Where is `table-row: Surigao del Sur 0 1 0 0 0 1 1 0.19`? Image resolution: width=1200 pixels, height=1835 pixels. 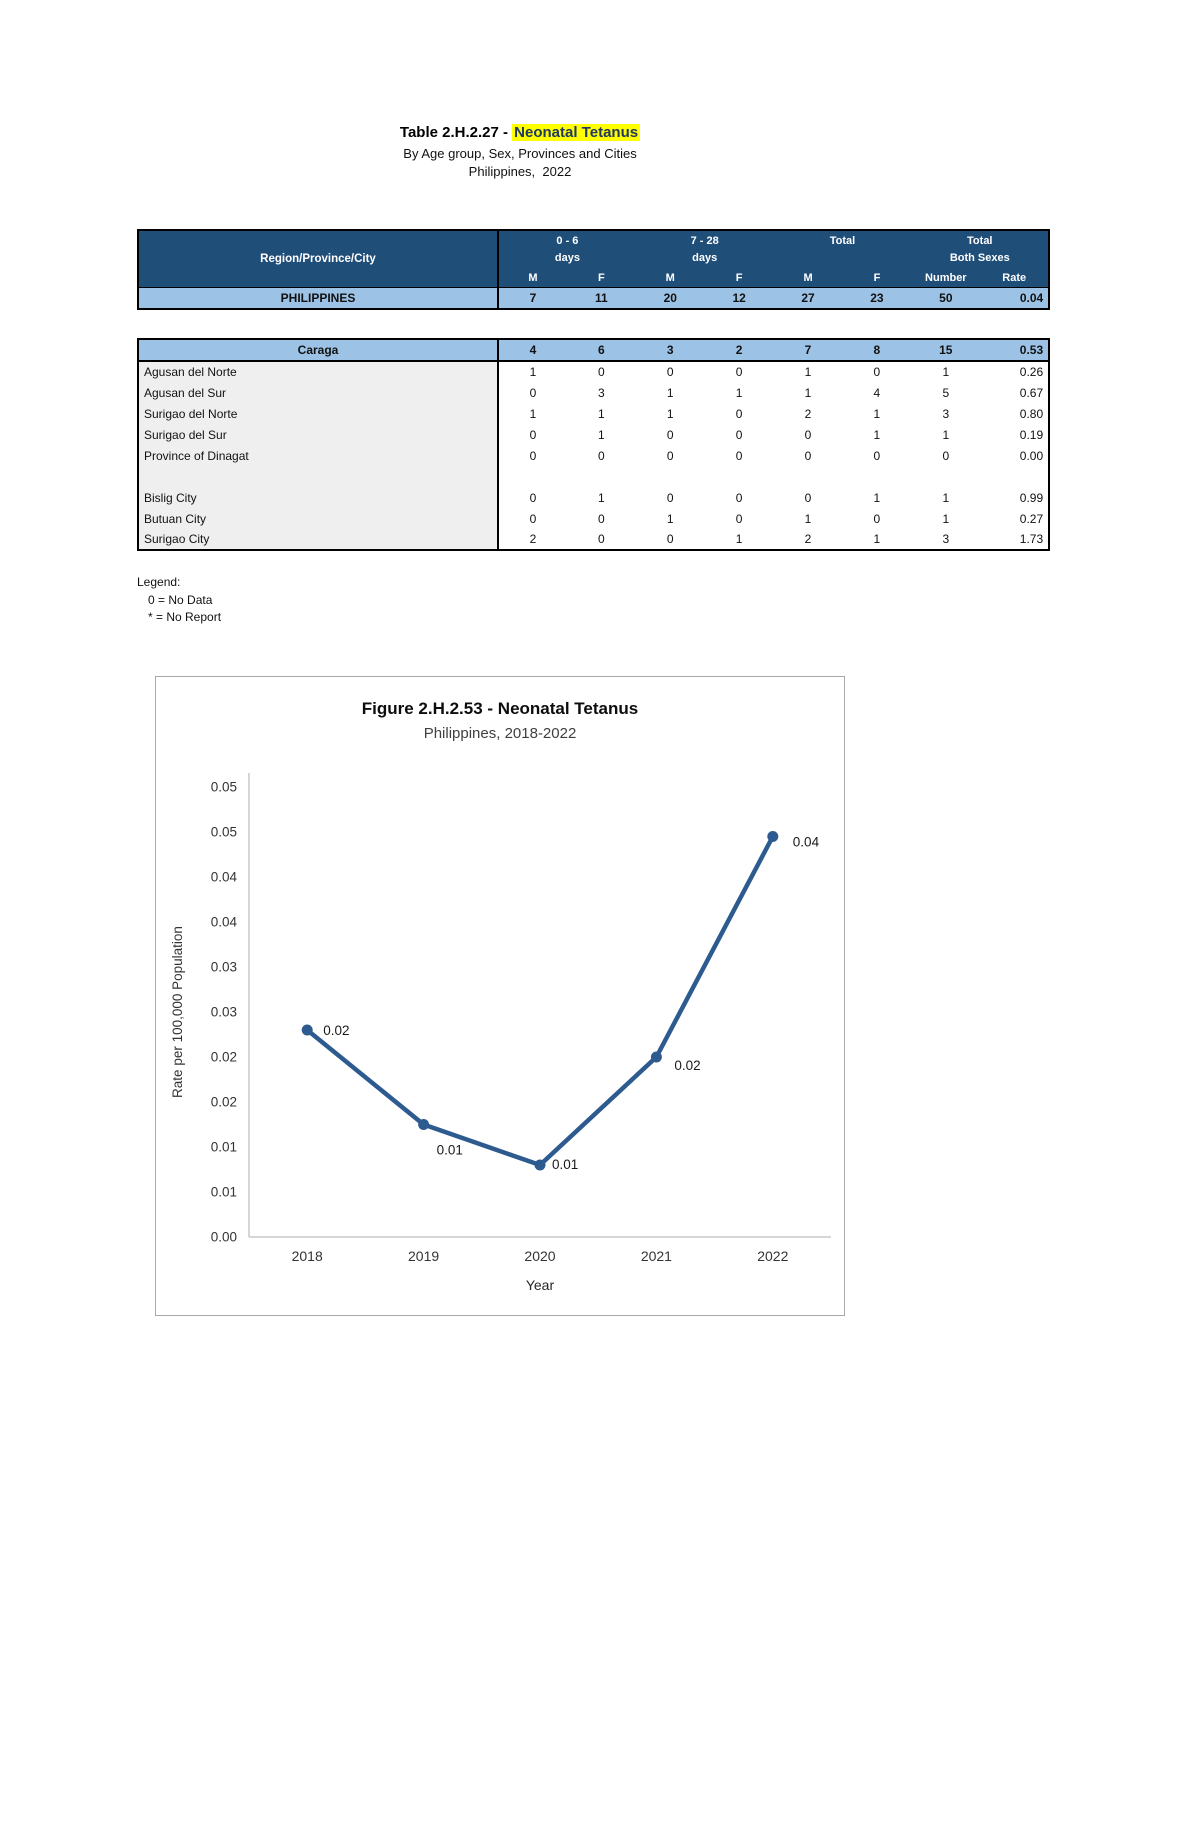 table-row: Surigao del Sur 0 1 0 0 0 1 1 0.19 is located at coordinates (593, 434).